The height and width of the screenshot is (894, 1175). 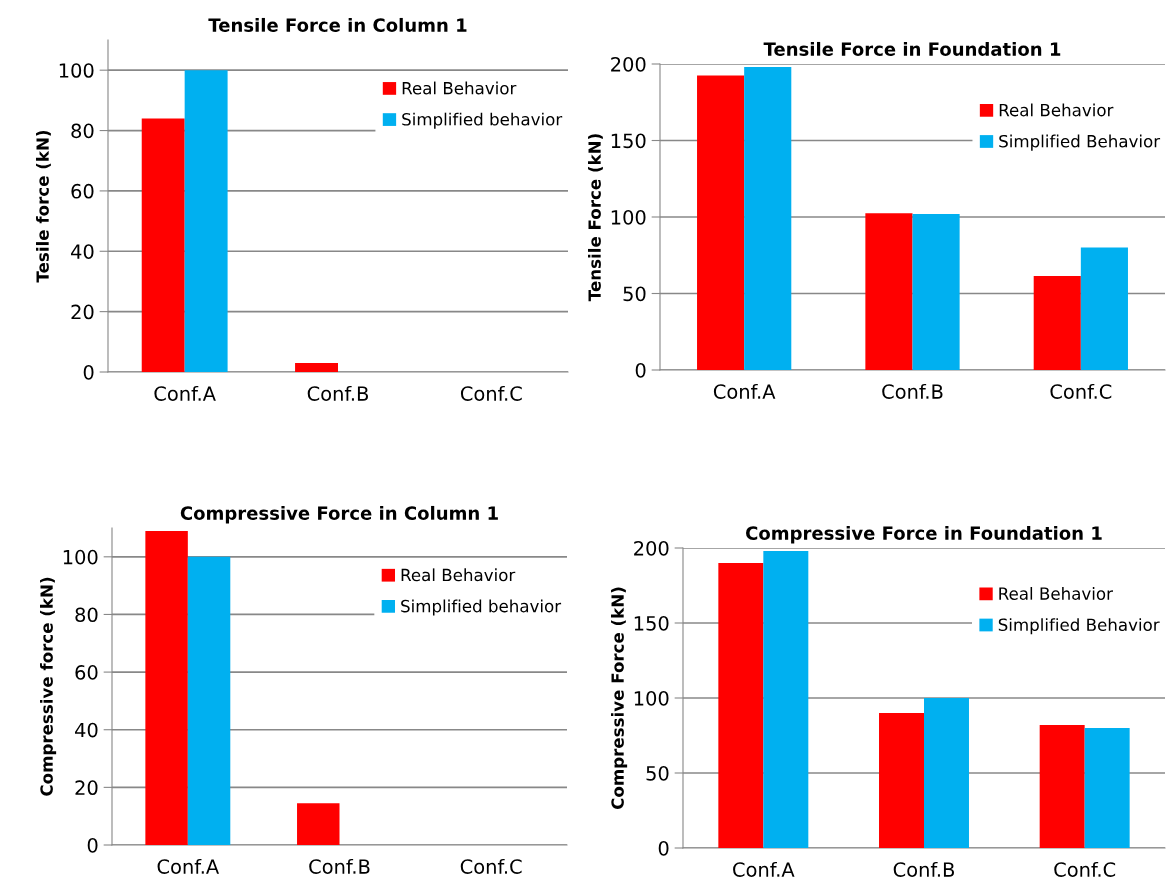 I want to click on y-axis-title: Compressive Force (kN), so click(x=619, y=698).